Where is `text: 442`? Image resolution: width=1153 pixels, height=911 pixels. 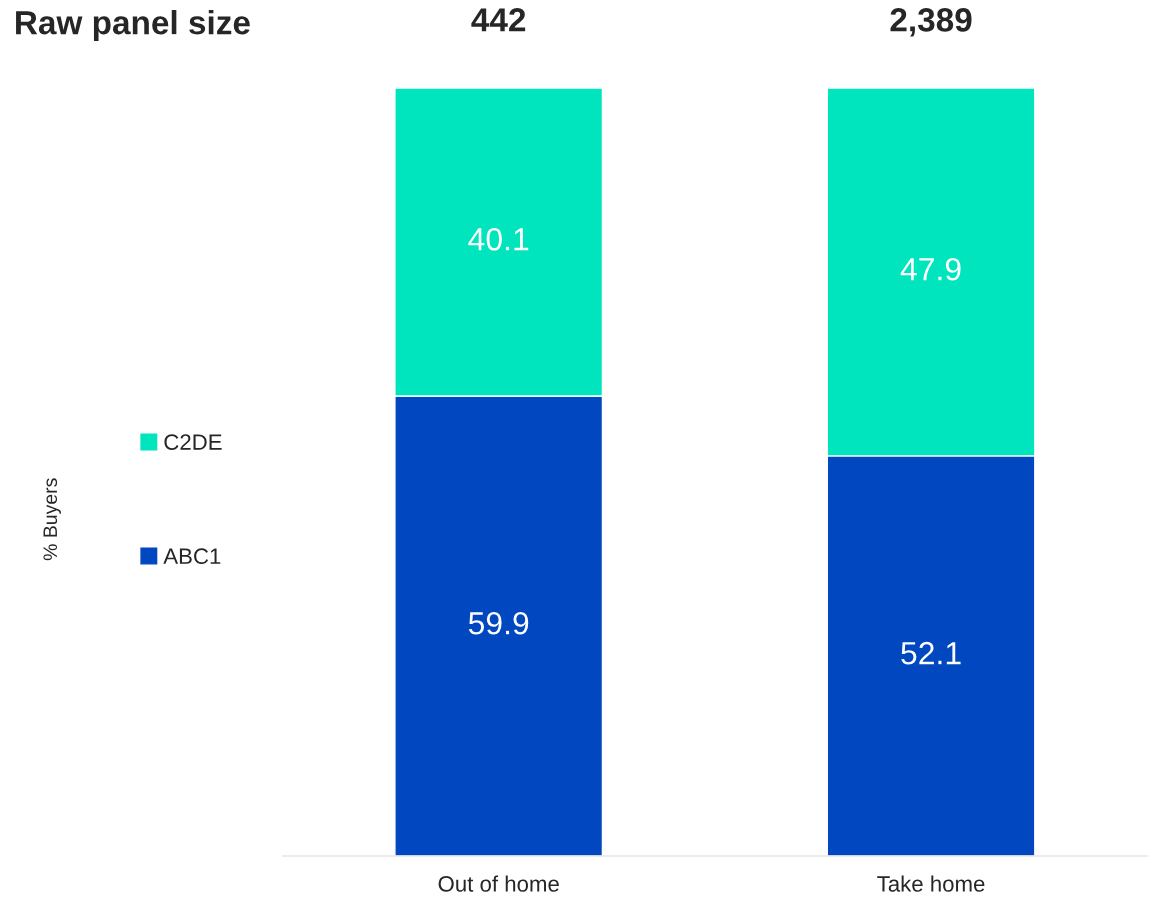
text: 442 is located at coordinates (498, 20).